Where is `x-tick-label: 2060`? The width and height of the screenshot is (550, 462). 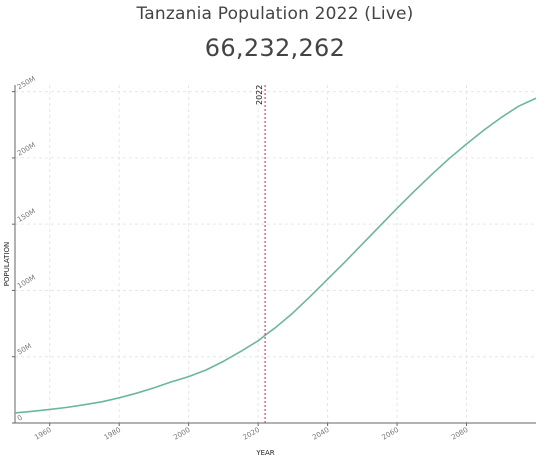 x-tick-label: 2060 is located at coordinates (390, 434).